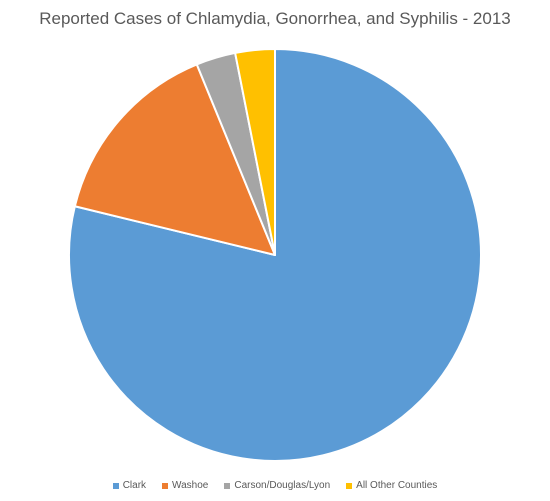  What do you see at coordinates (397, 485) in the screenshot?
I see `legend-label: All Other Counties` at bounding box center [397, 485].